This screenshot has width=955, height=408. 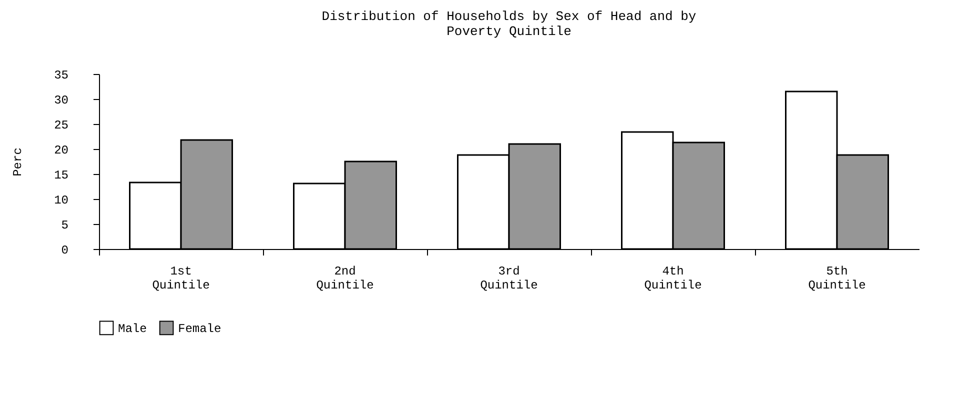 I want to click on legend-label: Male, so click(x=132, y=329).